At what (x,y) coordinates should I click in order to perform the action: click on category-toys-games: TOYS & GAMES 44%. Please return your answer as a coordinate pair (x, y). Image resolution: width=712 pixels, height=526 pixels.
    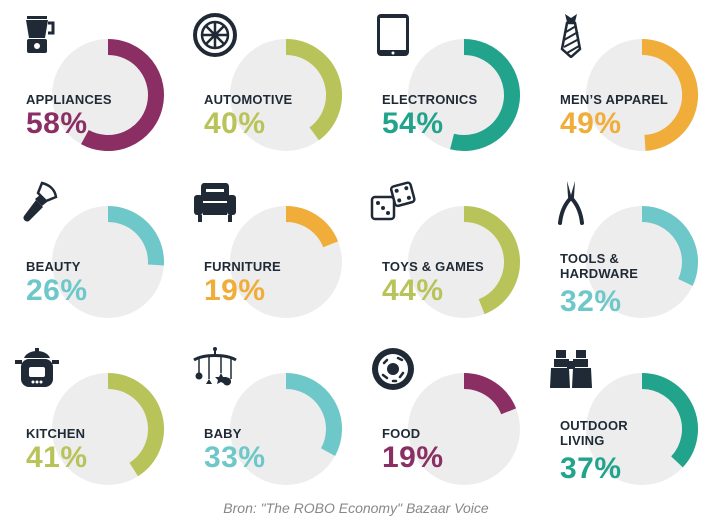
    Looking at the image, I should click on (445, 249).